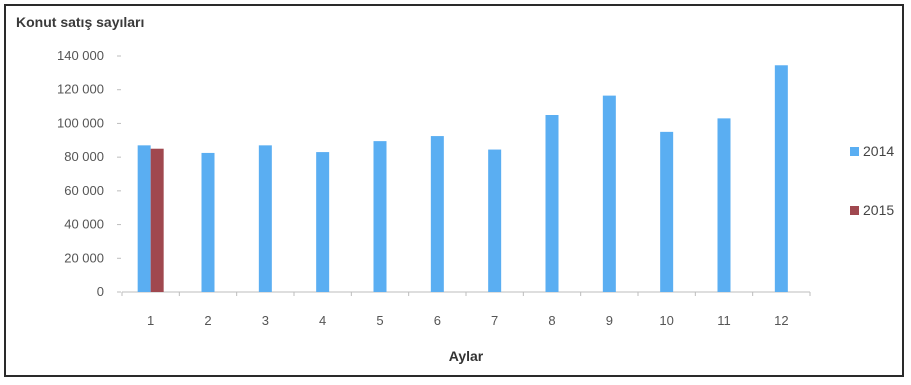 The width and height of the screenshot is (911, 385). I want to click on y-tick-label: 40 000, so click(84, 224).